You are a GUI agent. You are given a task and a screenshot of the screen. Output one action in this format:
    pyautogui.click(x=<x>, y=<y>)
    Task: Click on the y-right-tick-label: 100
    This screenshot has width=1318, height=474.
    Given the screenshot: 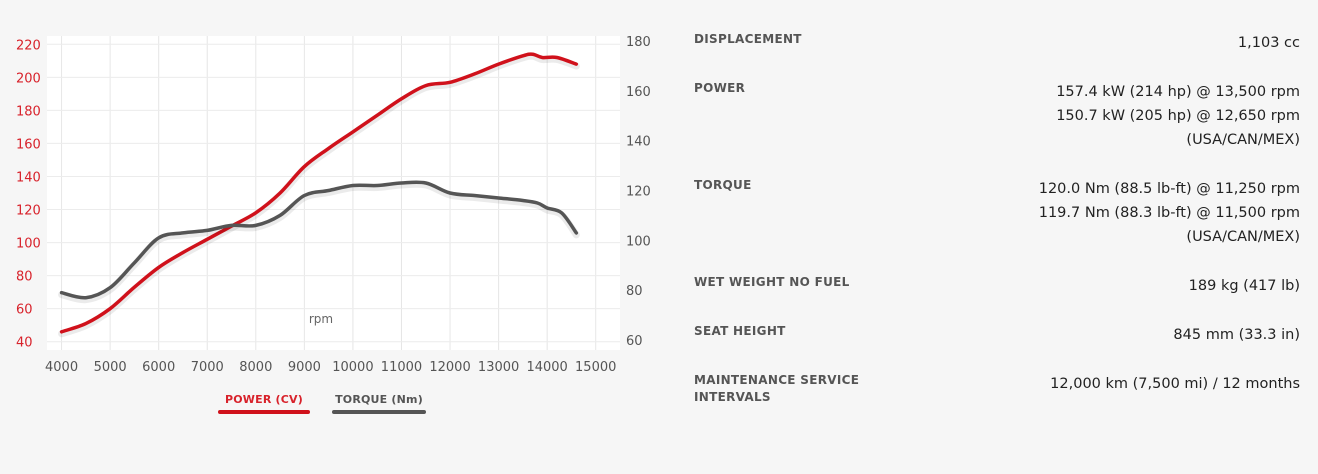 What is the action you would take?
    pyautogui.click(x=638, y=241)
    